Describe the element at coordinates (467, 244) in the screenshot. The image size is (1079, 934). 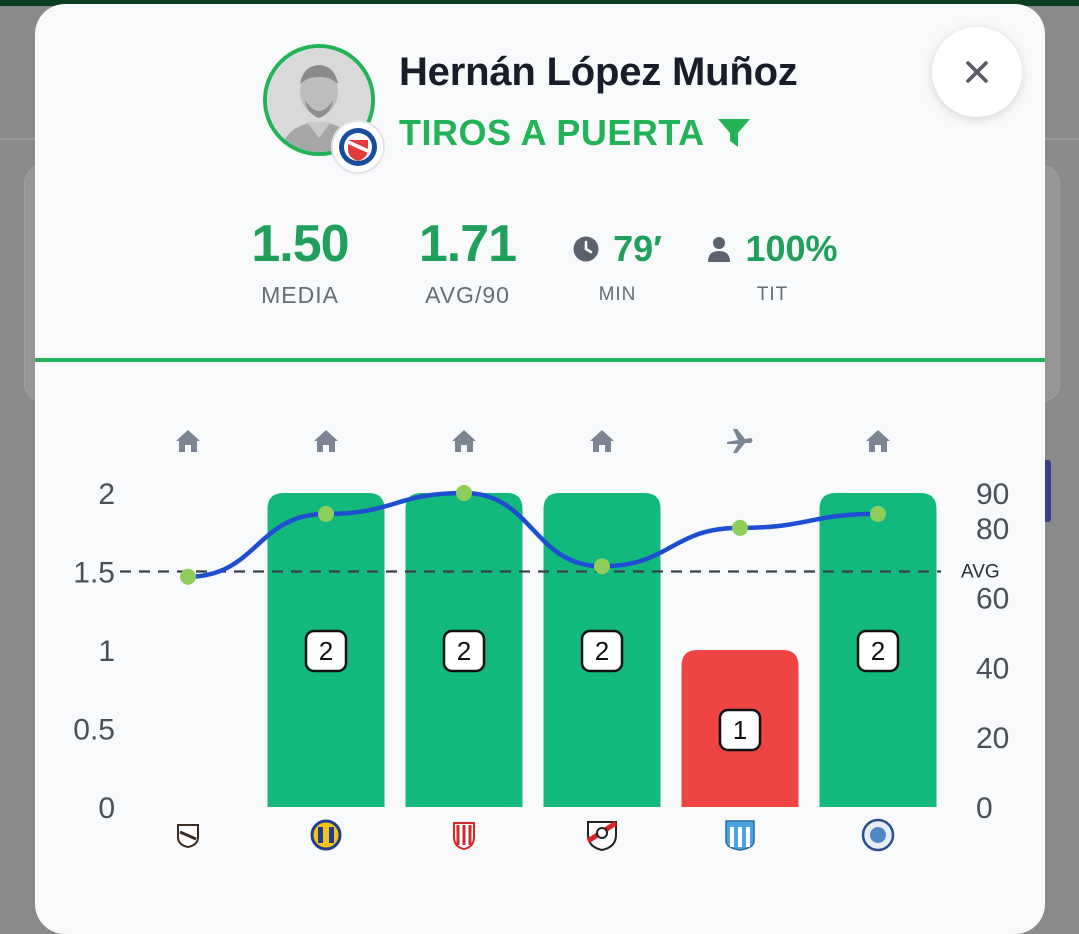
I see `kpi-avg90-value: 1.71` at that location.